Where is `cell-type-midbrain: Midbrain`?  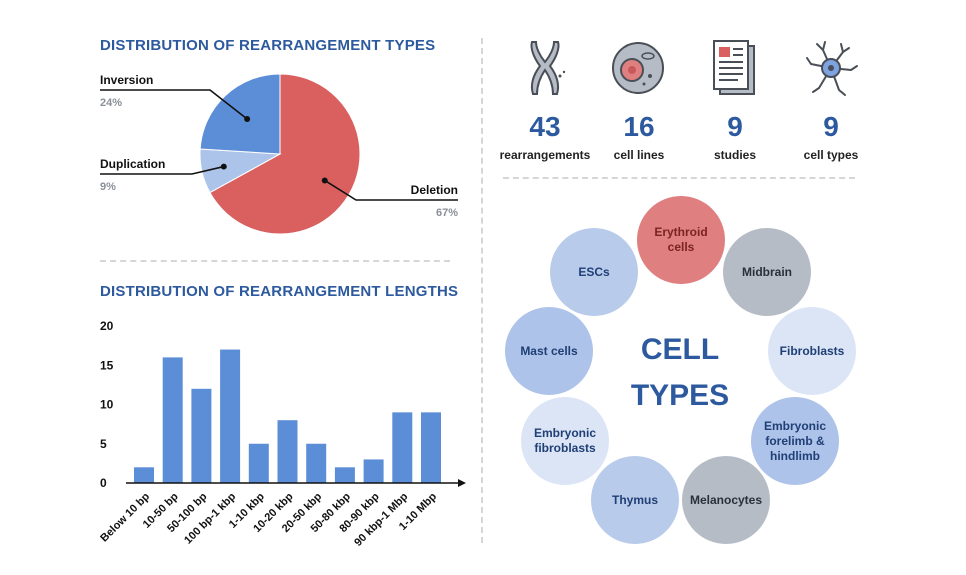 cell-type-midbrain: Midbrain is located at coordinates (767, 272).